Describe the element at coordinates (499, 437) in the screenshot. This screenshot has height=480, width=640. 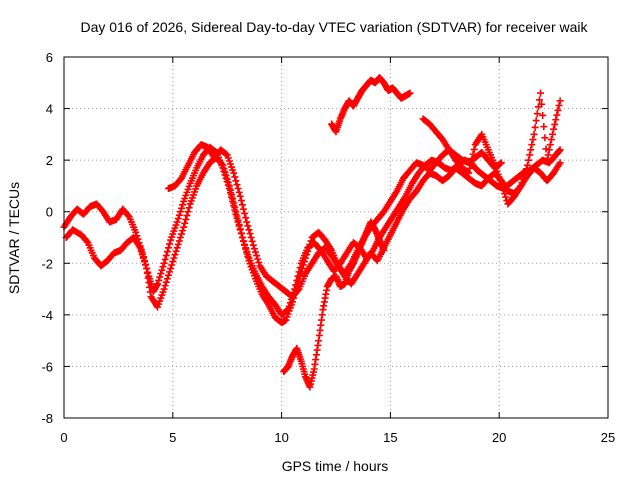
I see `x-tick-label: 20` at that location.